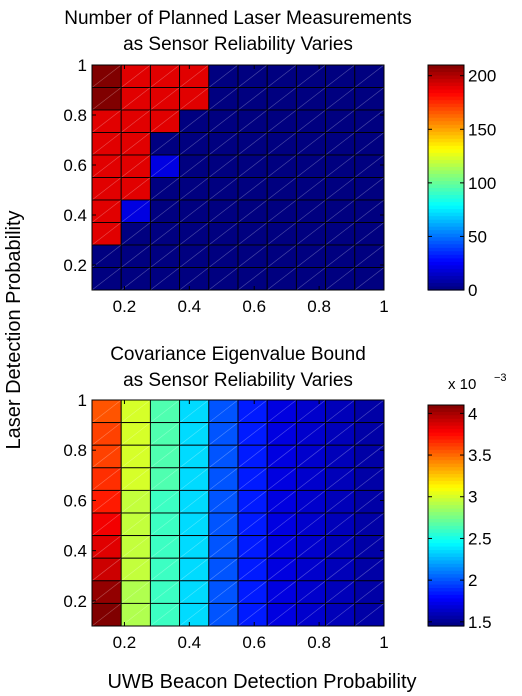 Image resolution: width=522 pixels, height=696 pixels. I want to click on x-tick-label: 0.2, so click(125, 642).